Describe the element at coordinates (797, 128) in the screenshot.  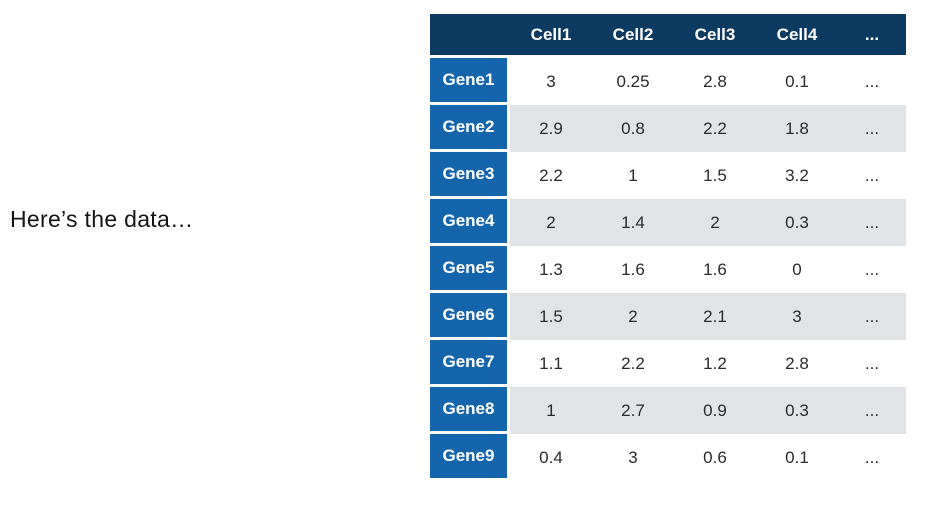
I see `table-cell: 1.8` at that location.